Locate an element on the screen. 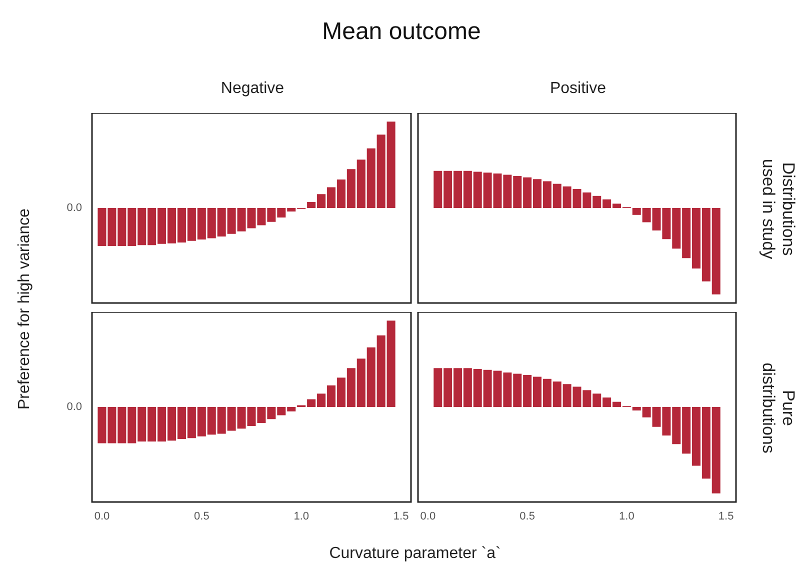 The width and height of the screenshot is (803, 577). y2-axis-title: Distributions used in study is located at coordinates (778, 210).